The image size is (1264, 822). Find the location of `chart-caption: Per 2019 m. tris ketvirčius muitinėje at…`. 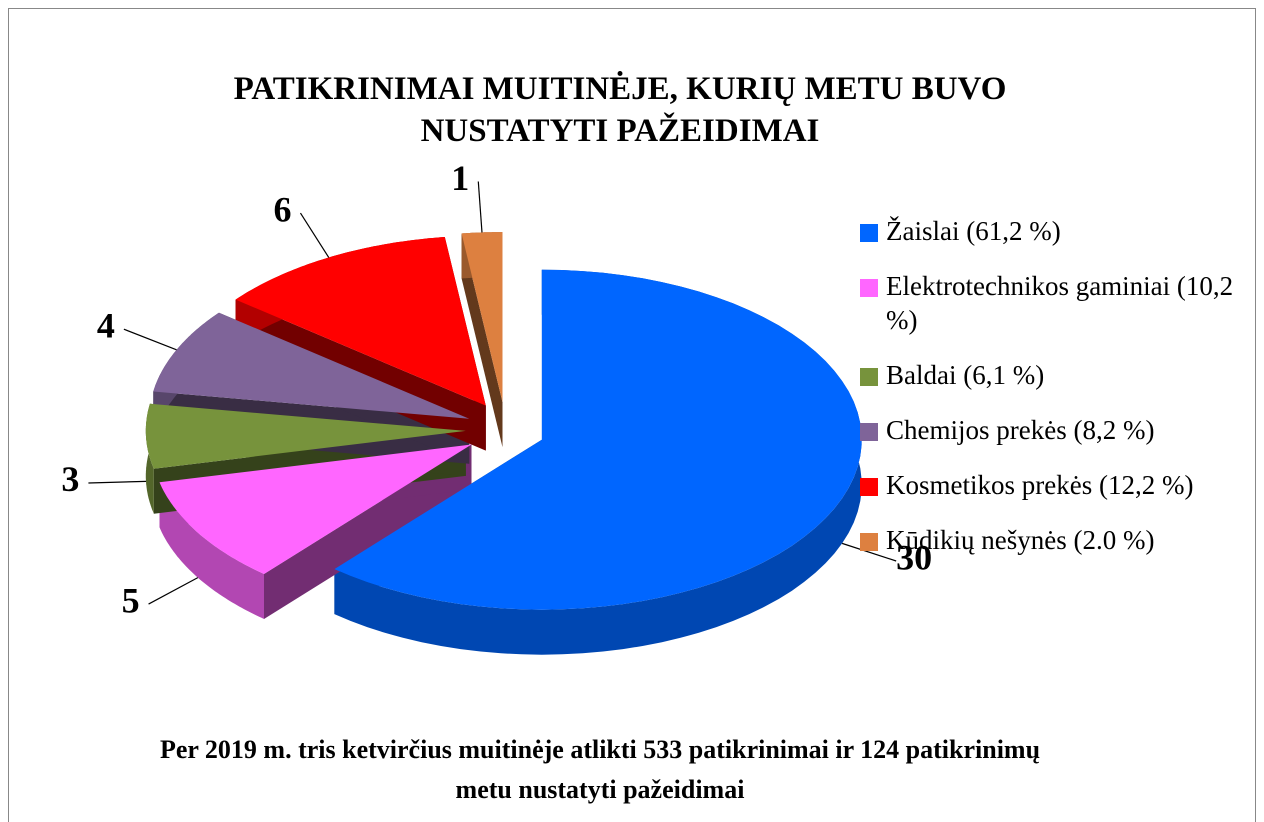

chart-caption: Per 2019 m. tris ketvirčius muitinėje at… is located at coordinates (600, 769).